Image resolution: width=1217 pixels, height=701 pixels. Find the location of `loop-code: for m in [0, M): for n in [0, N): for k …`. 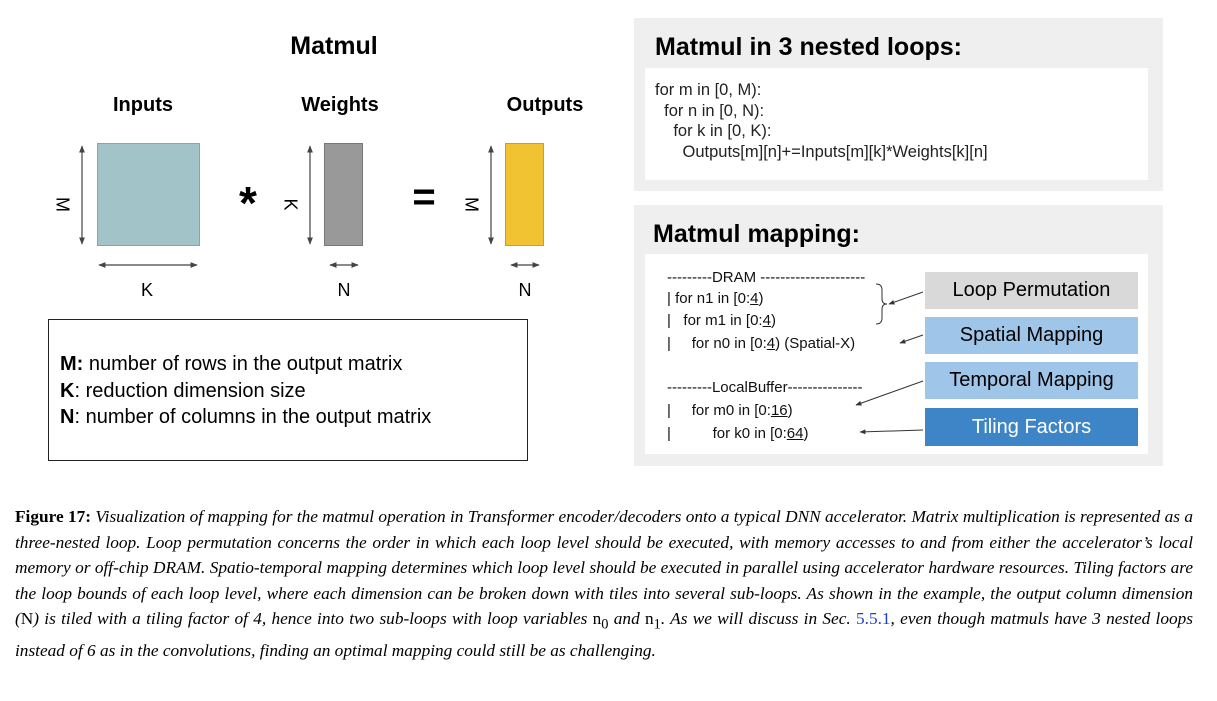

loop-code: for m in [0, M): for n in [0, N): for k … is located at coordinates (821, 121).